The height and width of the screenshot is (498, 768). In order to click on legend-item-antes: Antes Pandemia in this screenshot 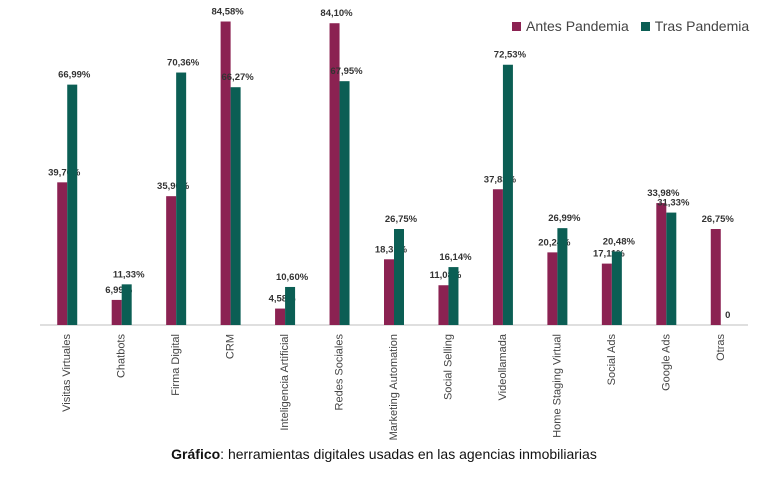, I will do `click(570, 26)`.